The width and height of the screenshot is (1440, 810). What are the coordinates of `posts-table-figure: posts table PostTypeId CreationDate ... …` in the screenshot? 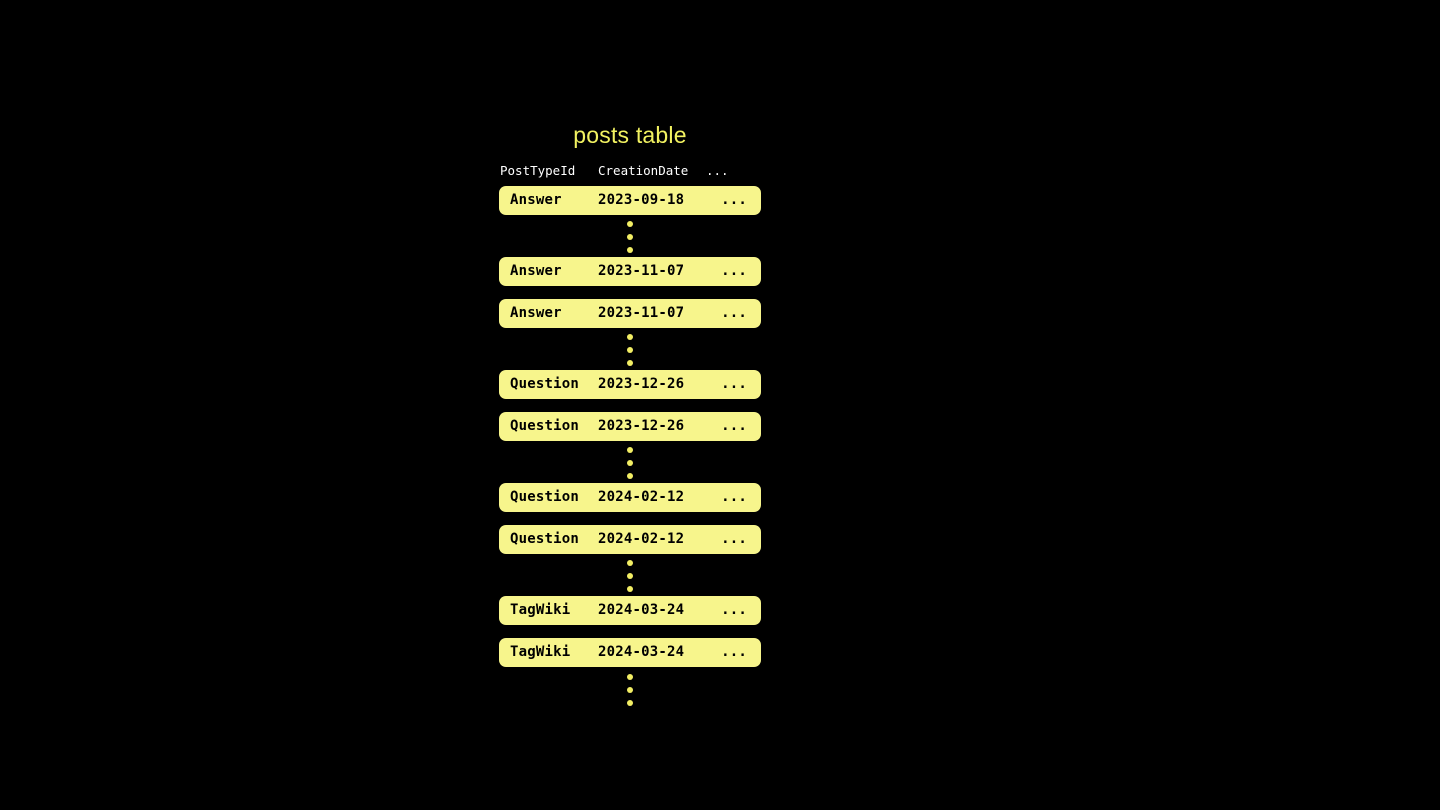 It's located at (630, 415).